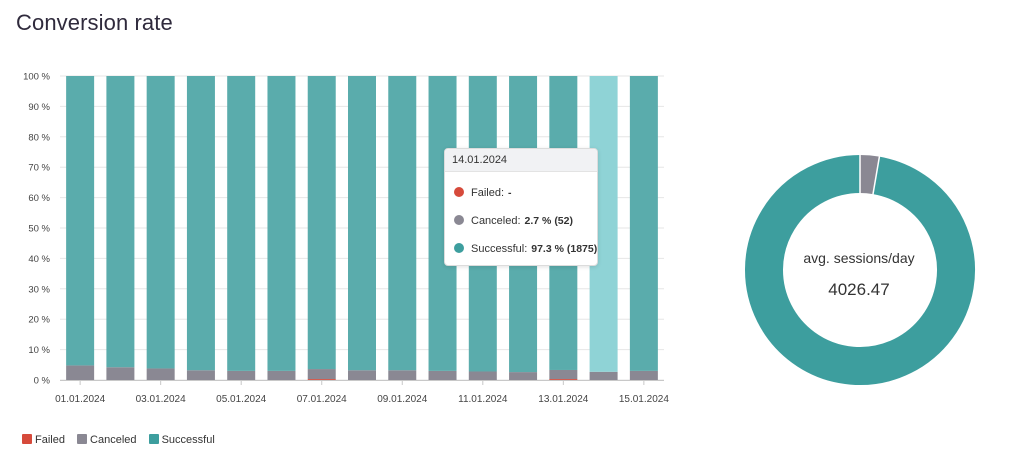 This screenshot has width=1024, height=470. What do you see at coordinates (496, 221) in the screenshot?
I see `tooltip-label: Canceled:` at bounding box center [496, 221].